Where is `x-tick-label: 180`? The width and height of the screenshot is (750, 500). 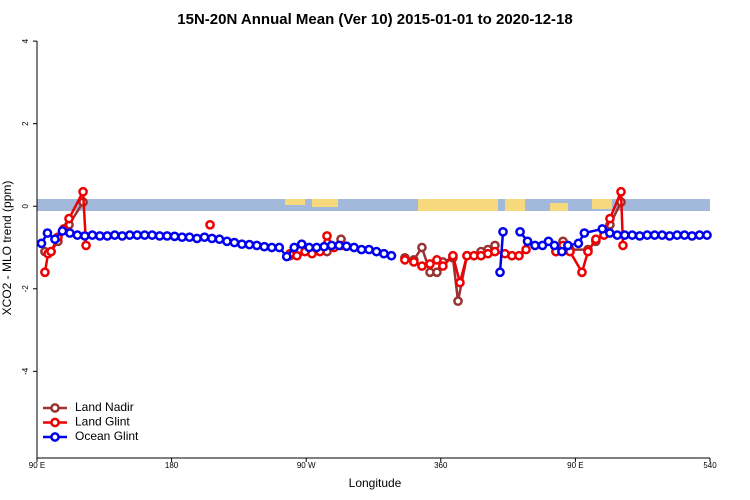 x-tick-label: 180 is located at coordinates (172, 465).